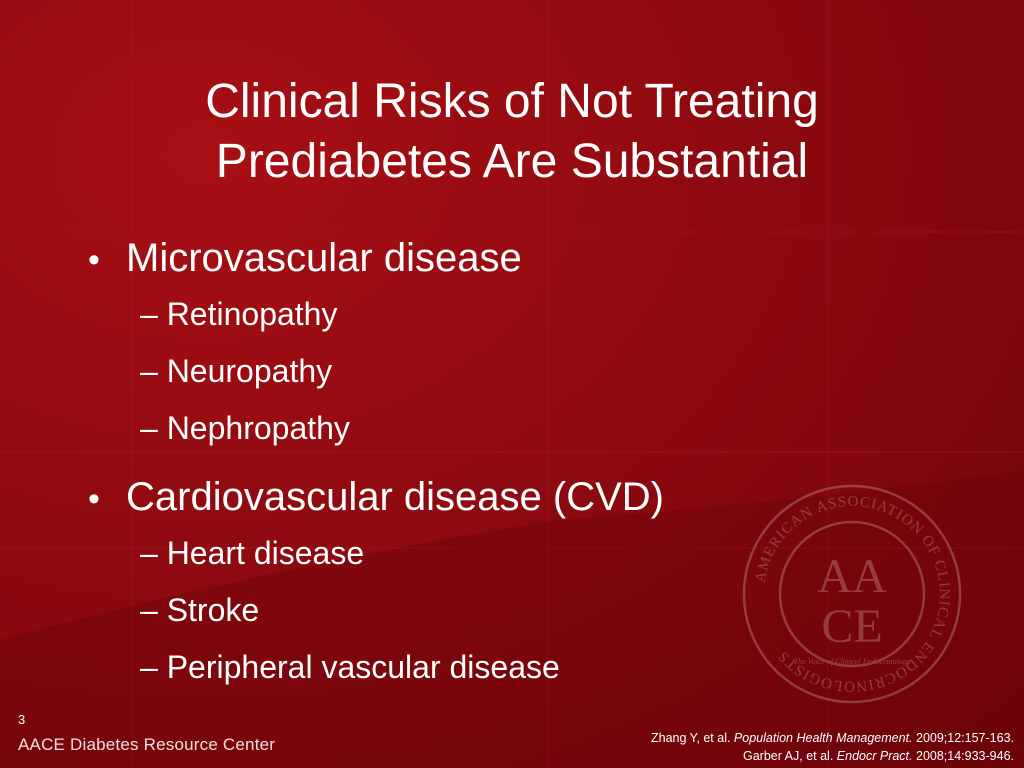  I want to click on reference-authors: Zhang Y, et al., so click(692, 738).